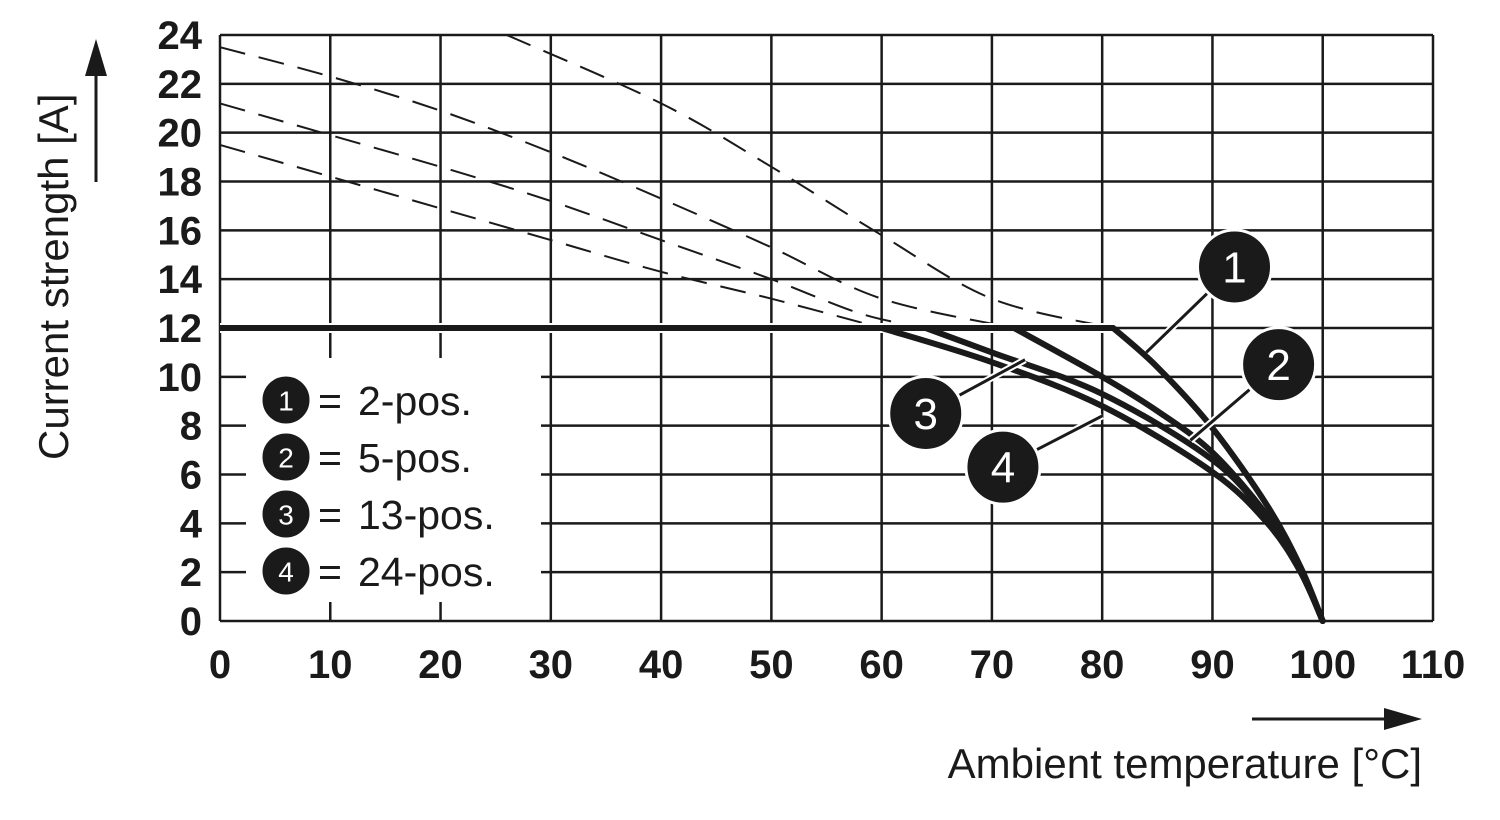 The image size is (1500, 820). I want to click on callout-3-leader, so click(991, 378).